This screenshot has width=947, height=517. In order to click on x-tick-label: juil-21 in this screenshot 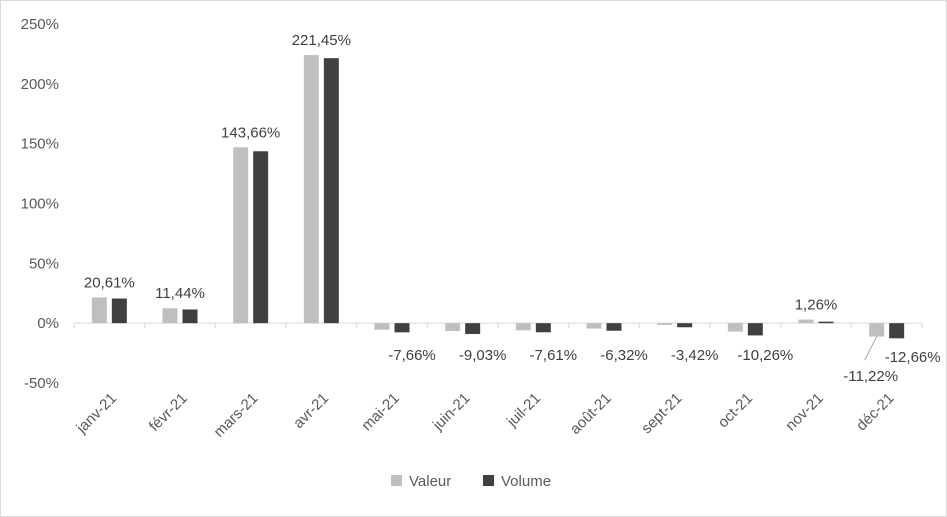, I will do `click(523, 410)`.